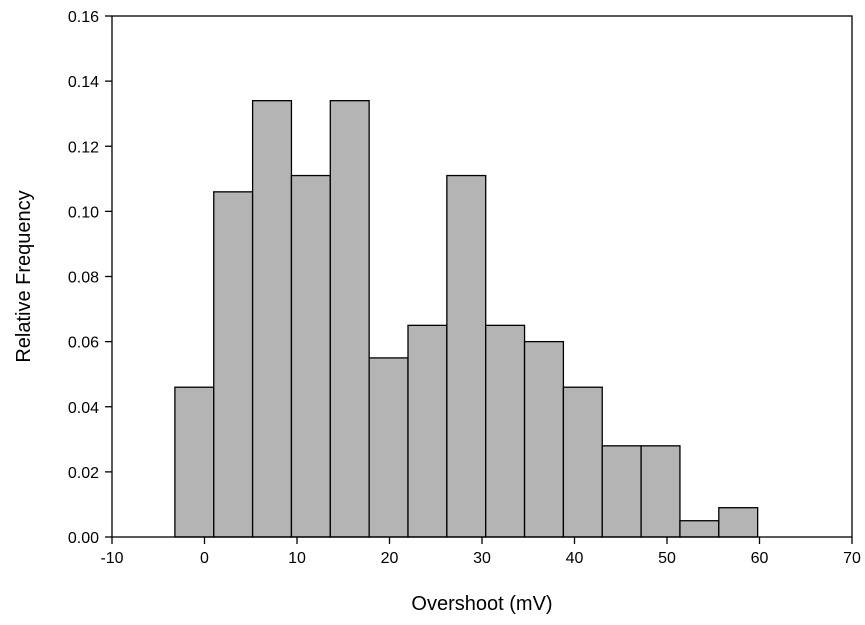  What do you see at coordinates (83, 147) in the screenshot?
I see `y-tick-label: 0.12` at bounding box center [83, 147].